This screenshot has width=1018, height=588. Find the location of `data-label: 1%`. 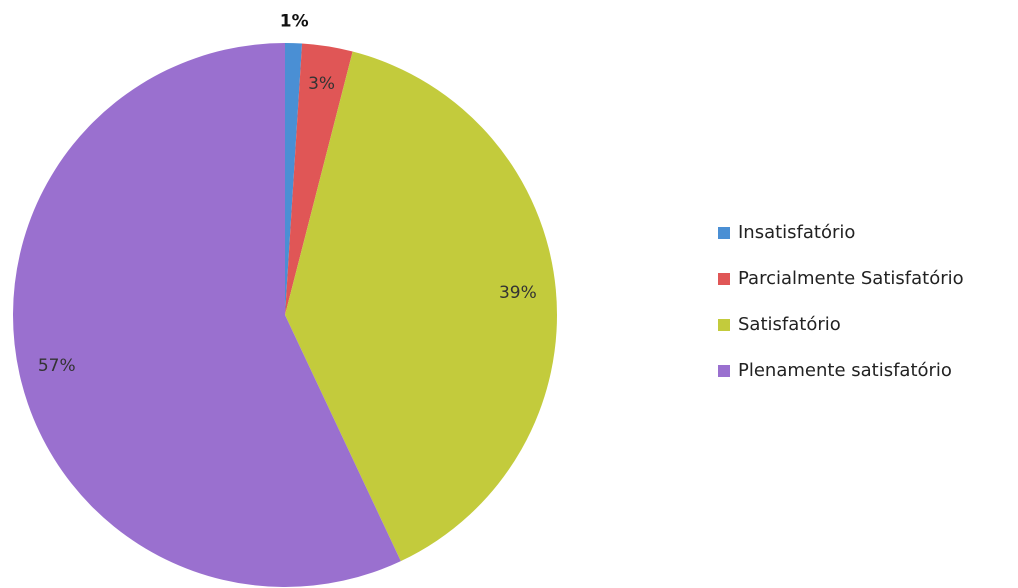

data-label: 1% is located at coordinates (294, 21).